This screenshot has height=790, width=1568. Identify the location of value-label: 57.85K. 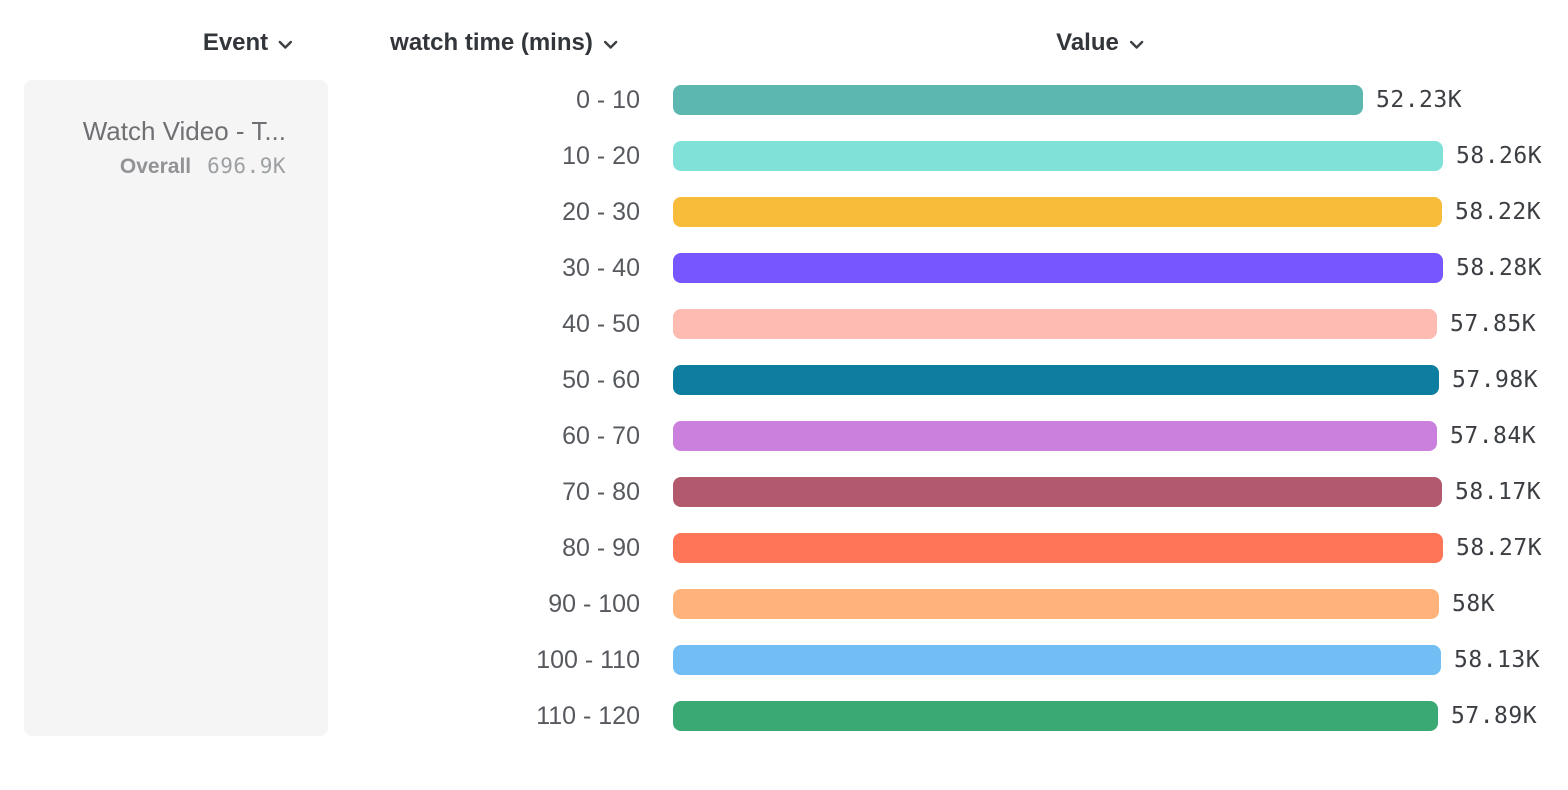
(1493, 324).